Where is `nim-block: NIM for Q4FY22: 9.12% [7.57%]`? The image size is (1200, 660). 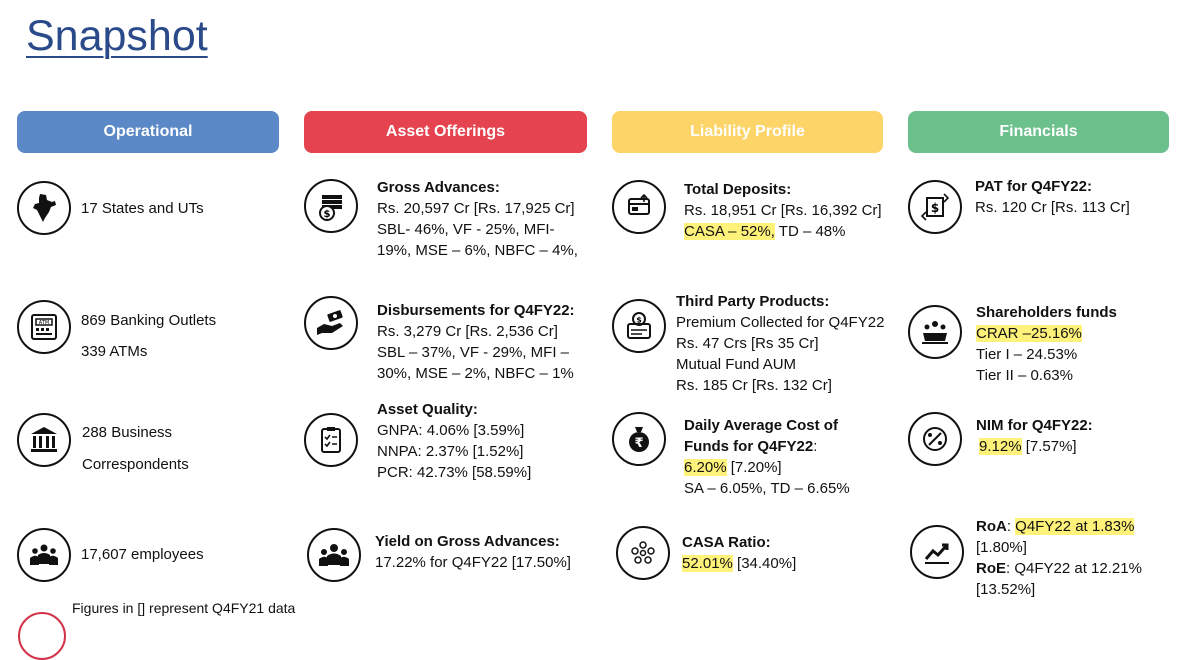 nim-block: NIM for Q4FY22: 9.12% [7.57%] is located at coordinates (1034, 436).